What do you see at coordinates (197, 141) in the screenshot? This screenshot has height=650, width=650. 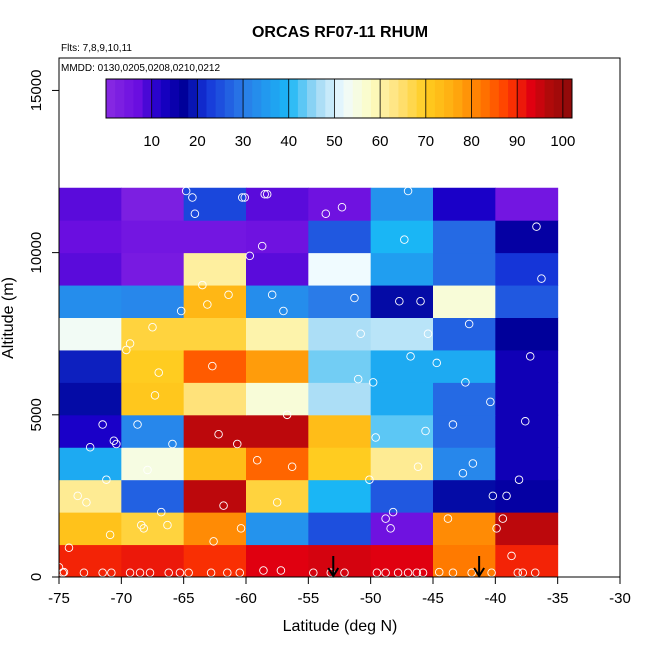 I see `colorbar-tick-label: 20` at bounding box center [197, 141].